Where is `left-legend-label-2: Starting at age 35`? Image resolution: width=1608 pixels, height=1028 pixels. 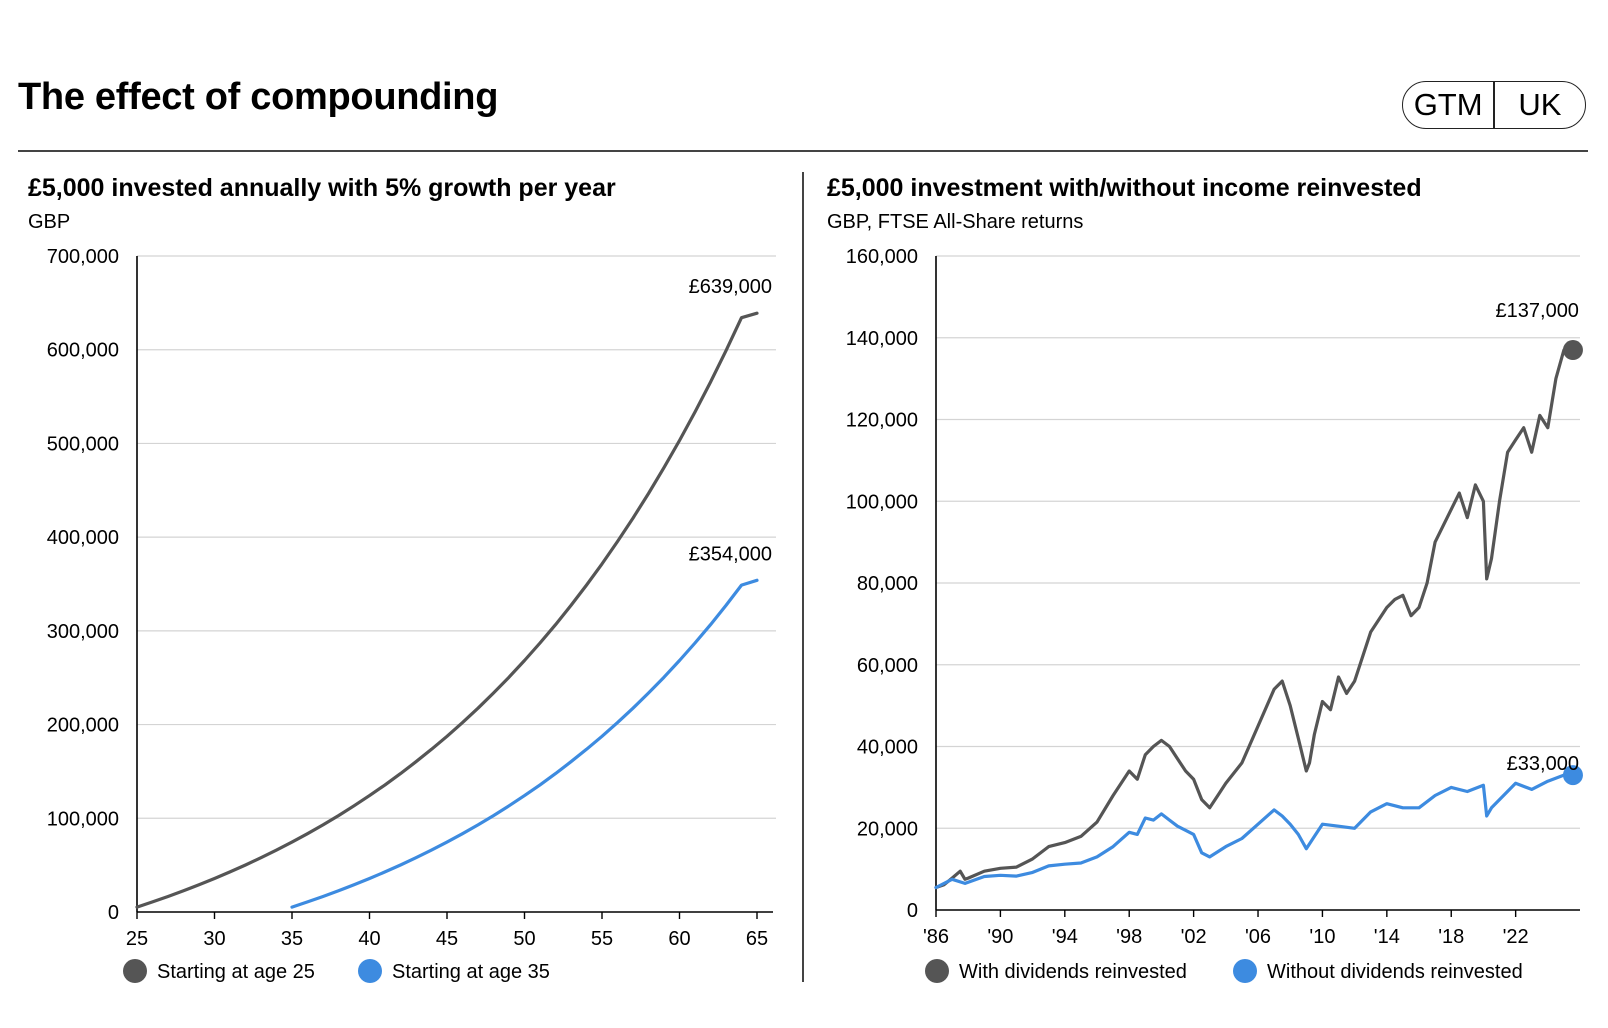
left-legend-label-2: Starting at age 35 is located at coordinates (471, 972).